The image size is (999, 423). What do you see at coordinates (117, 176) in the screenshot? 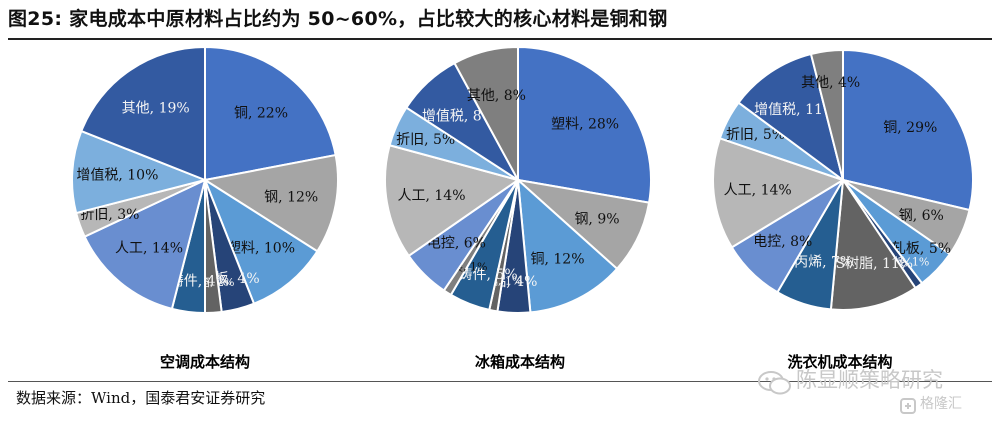
I see `slice-label: 增值税, 10%` at bounding box center [117, 176].